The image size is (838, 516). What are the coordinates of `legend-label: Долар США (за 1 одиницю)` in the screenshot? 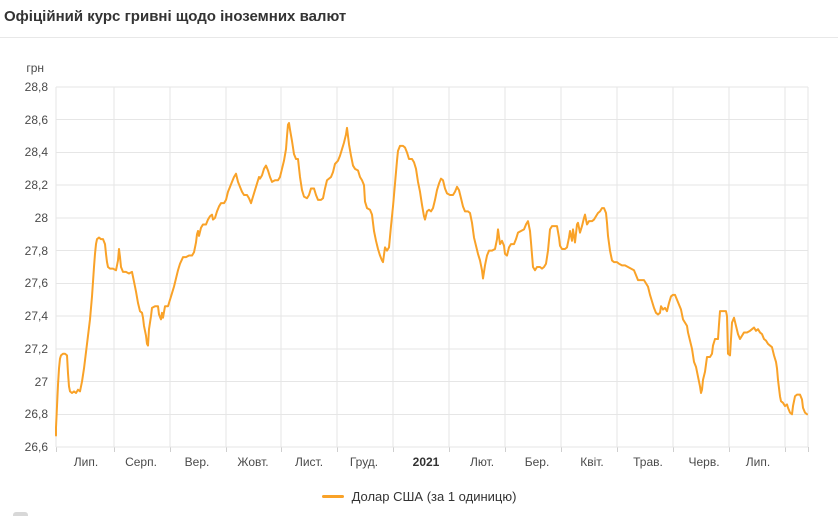 It's located at (434, 496).